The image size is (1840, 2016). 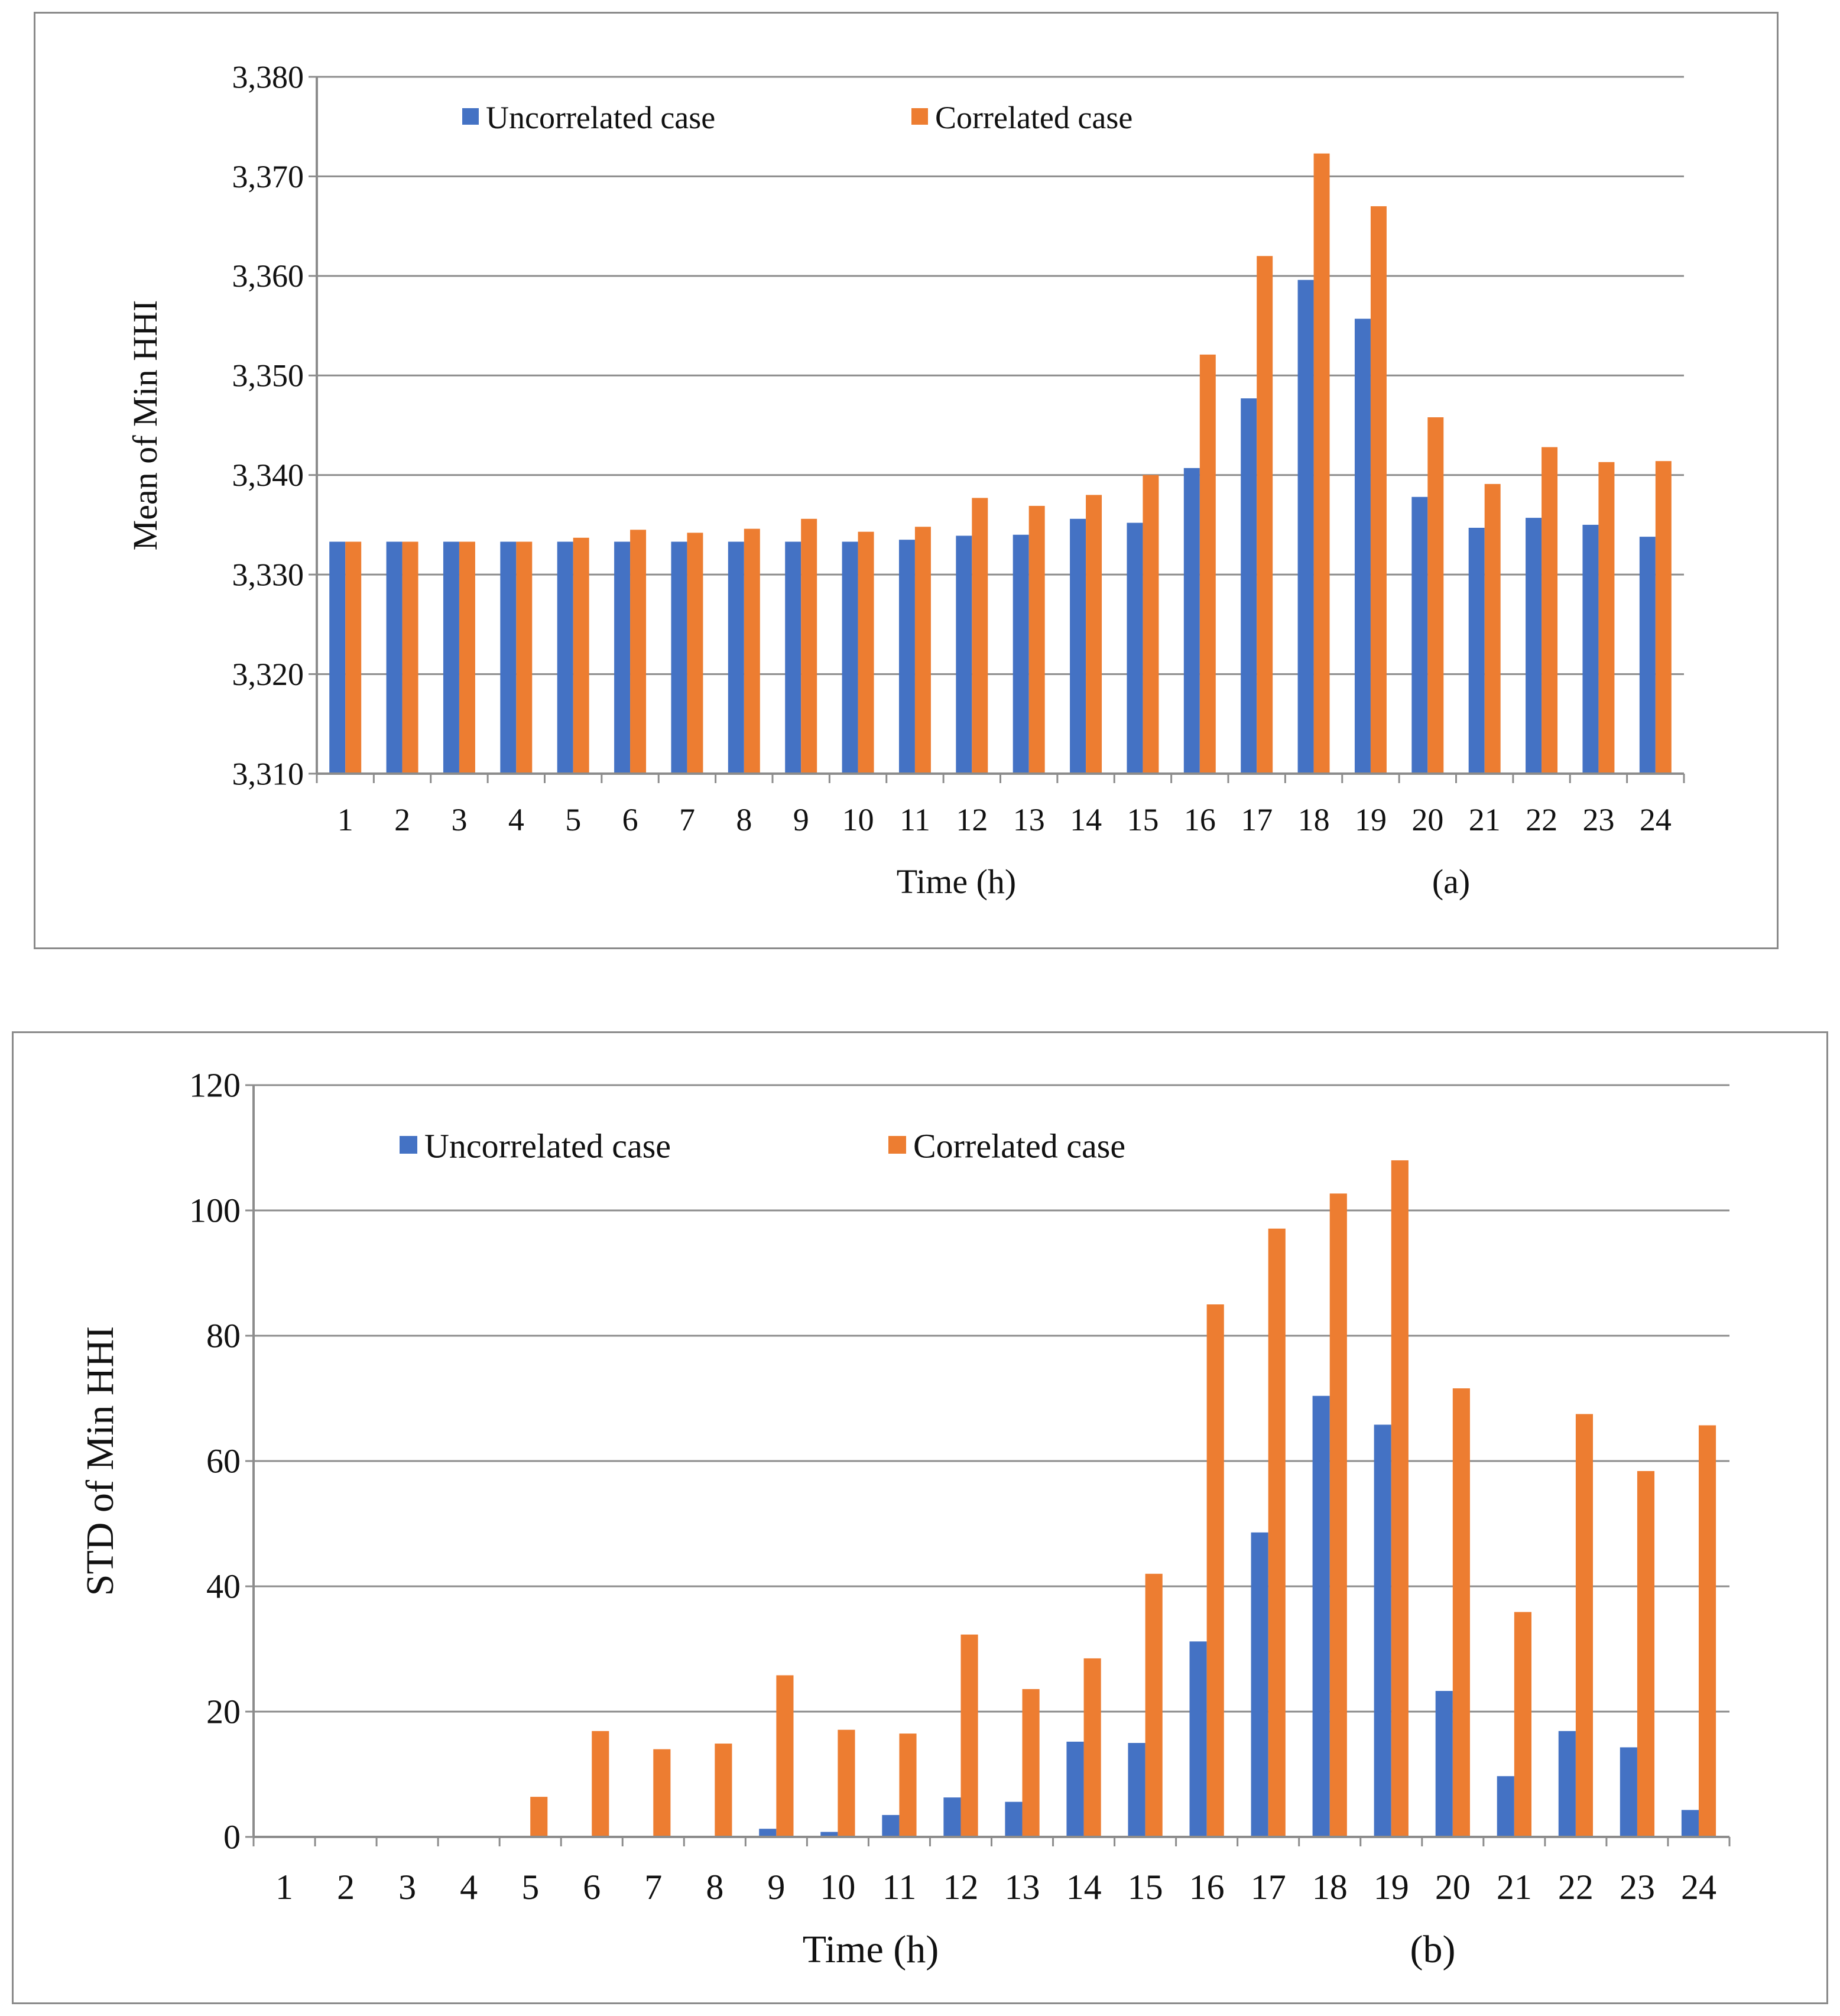 What do you see at coordinates (408, 1145) in the screenshot?
I see `legend-swatch-uncorrelated` at bounding box center [408, 1145].